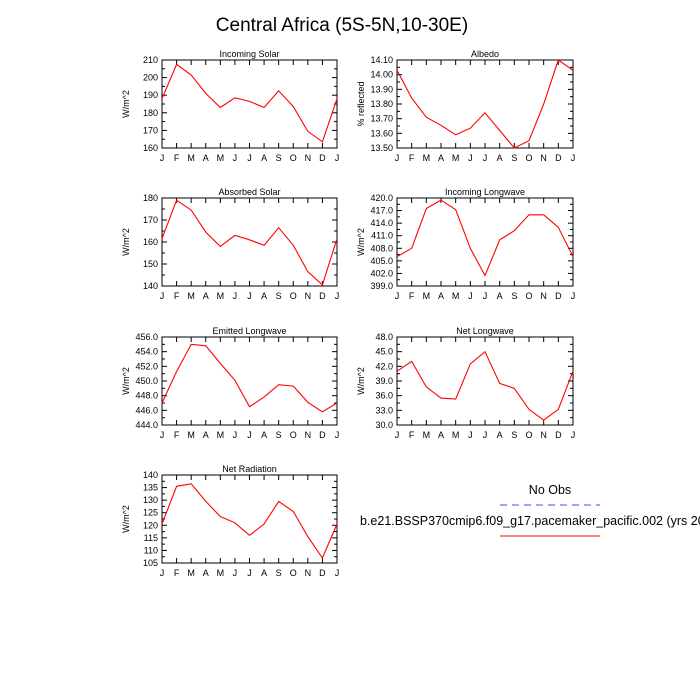 This screenshot has height=700, width=700. Describe the element at coordinates (150, 488) in the screenshot. I see `y-tick-label: 135` at that location.